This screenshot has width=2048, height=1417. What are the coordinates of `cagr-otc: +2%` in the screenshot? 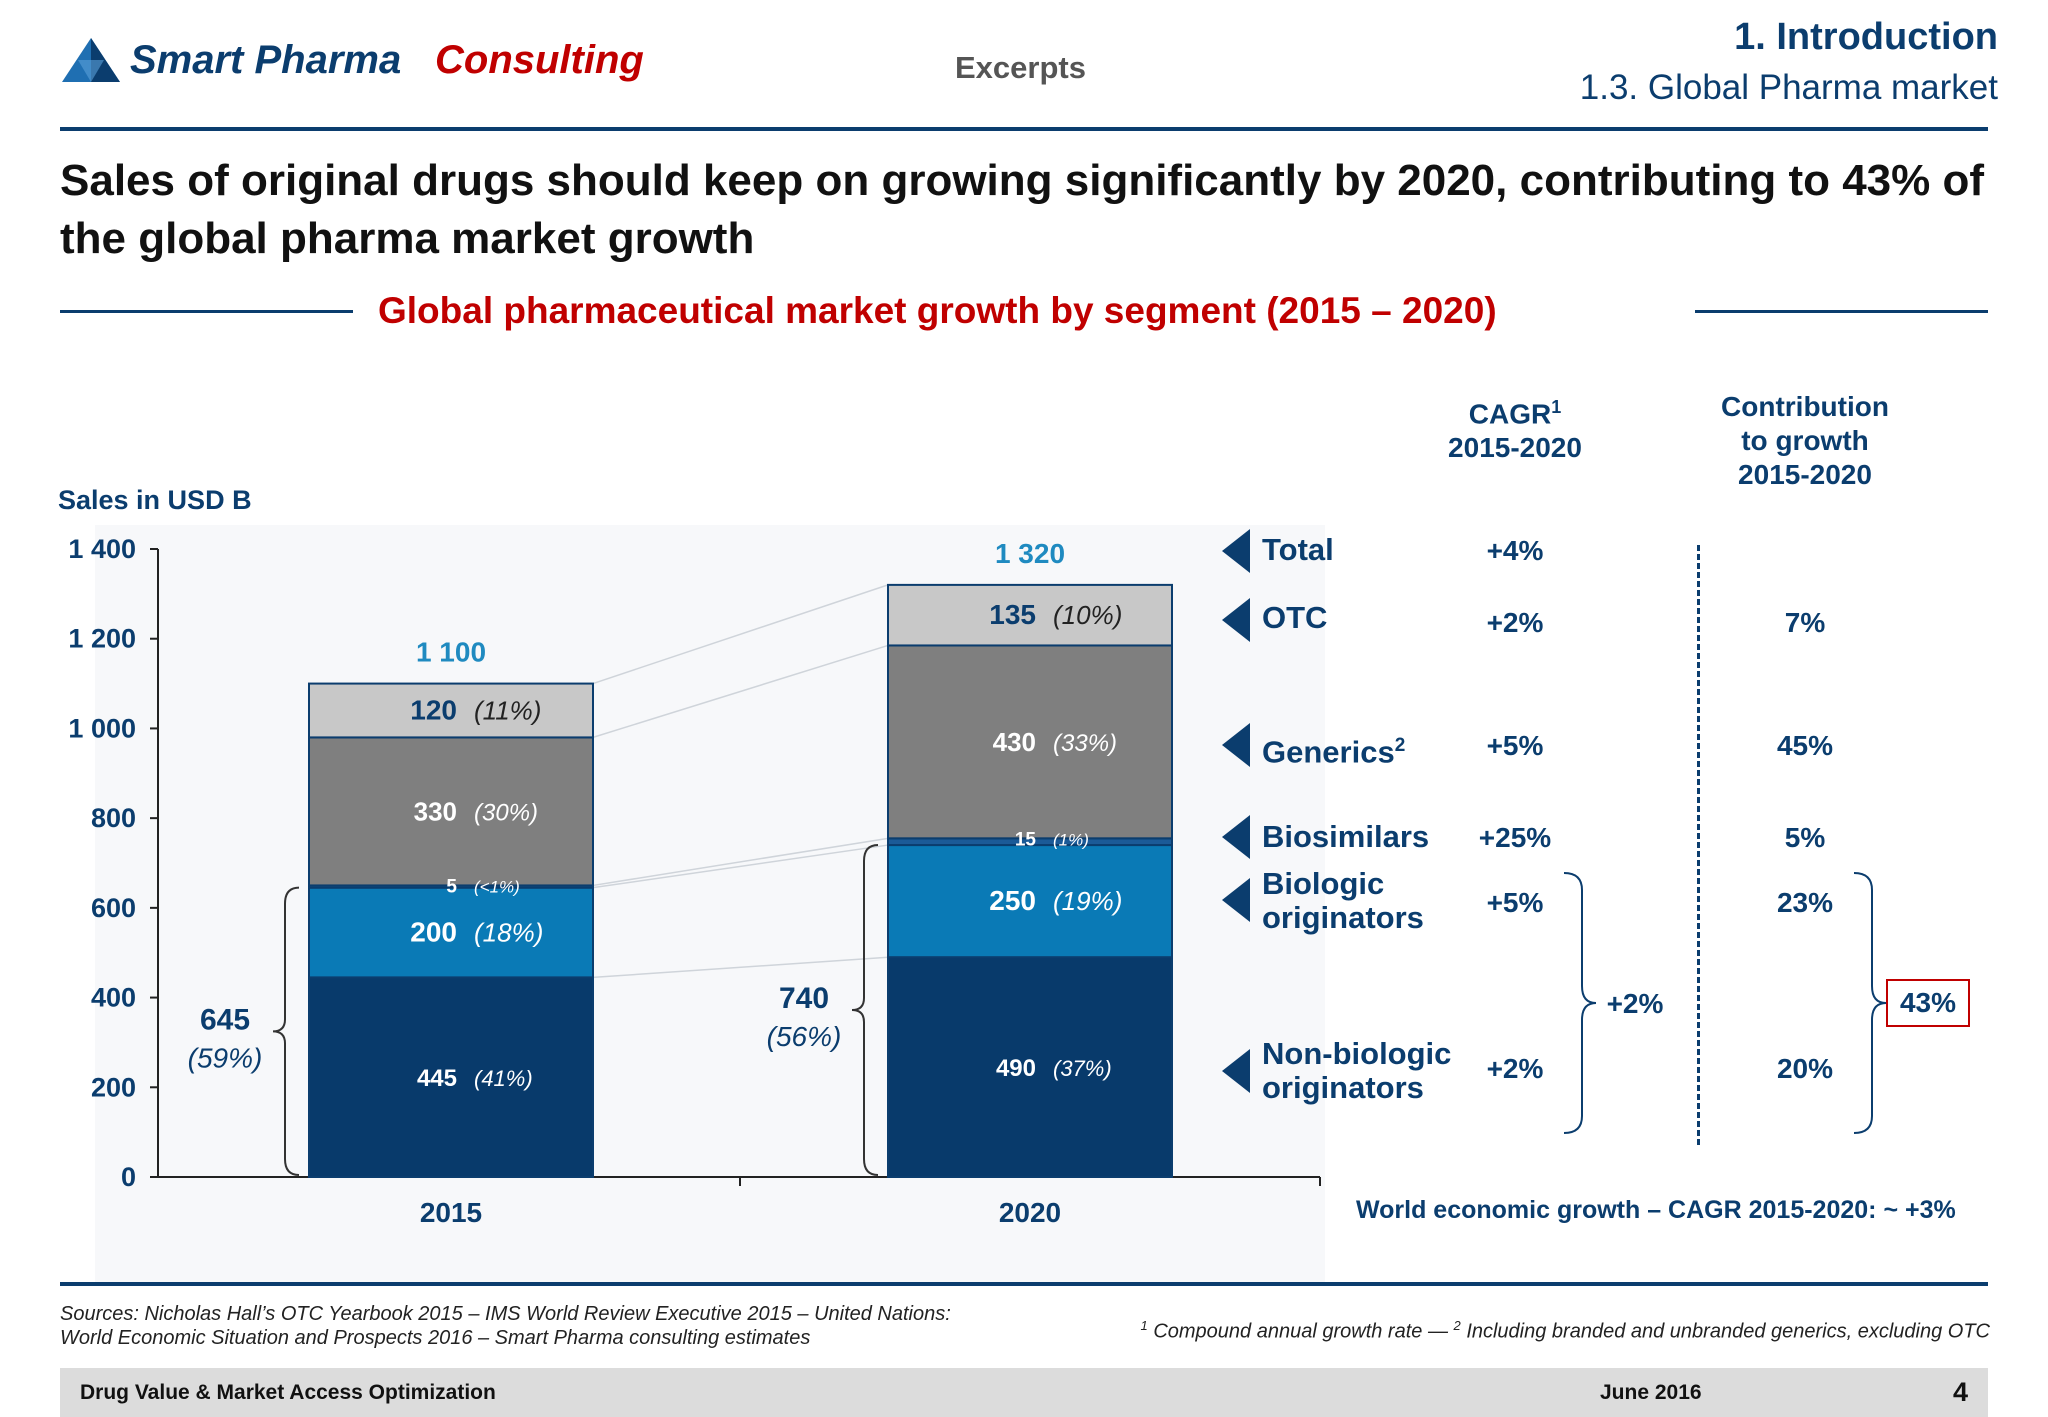 It's located at (1515, 622).